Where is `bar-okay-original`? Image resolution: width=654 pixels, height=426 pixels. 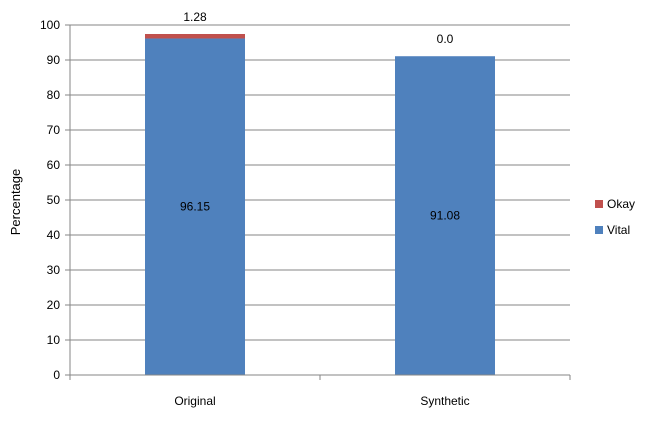
bar-okay-original is located at coordinates (195, 36).